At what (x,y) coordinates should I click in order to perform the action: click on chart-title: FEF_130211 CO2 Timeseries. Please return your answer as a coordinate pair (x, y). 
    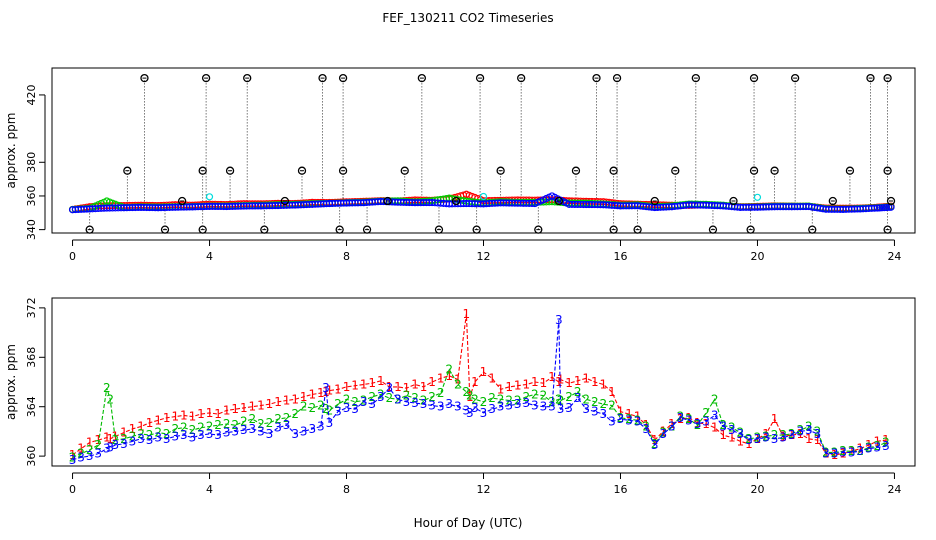
    Looking at the image, I should click on (467, 18).